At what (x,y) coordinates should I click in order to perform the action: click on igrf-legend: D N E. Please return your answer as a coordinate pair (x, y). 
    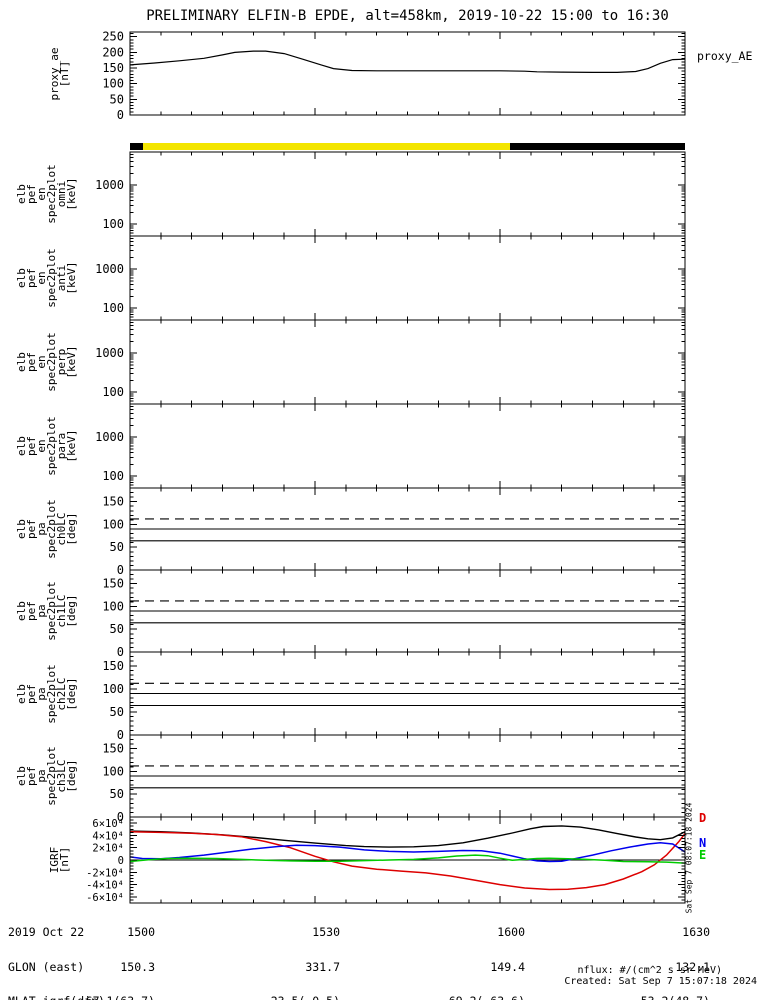
    Looking at the image, I should click on (702, 836).